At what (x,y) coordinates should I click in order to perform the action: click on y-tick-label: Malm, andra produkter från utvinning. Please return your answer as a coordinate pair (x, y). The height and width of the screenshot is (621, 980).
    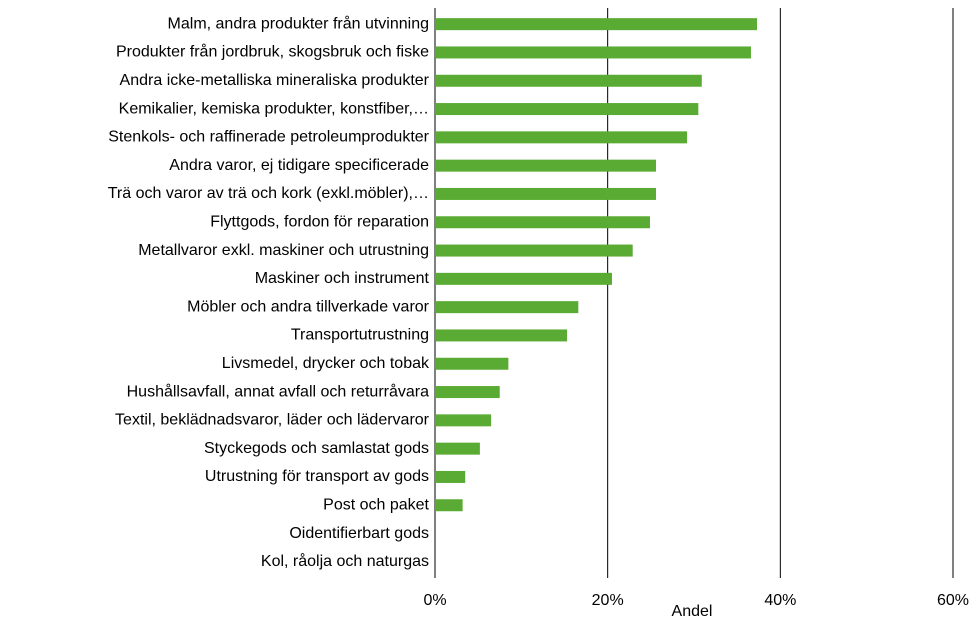
    Looking at the image, I should click on (298, 23).